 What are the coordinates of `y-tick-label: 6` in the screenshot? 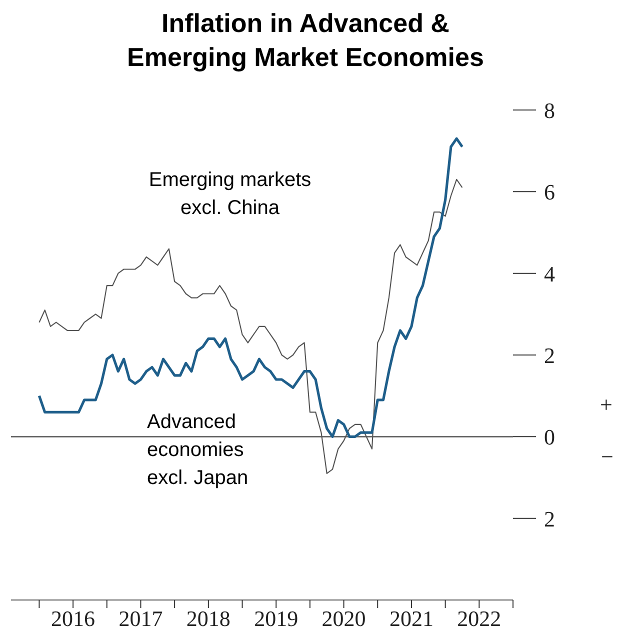 It's located at (549, 192).